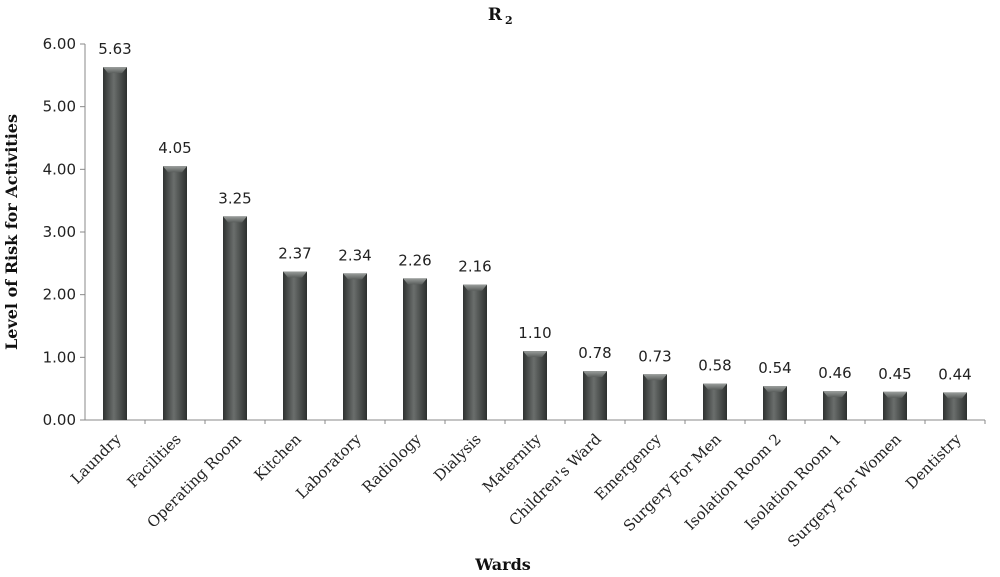 This screenshot has width=1000, height=577. I want to click on data-label: 4.05, so click(174, 148).